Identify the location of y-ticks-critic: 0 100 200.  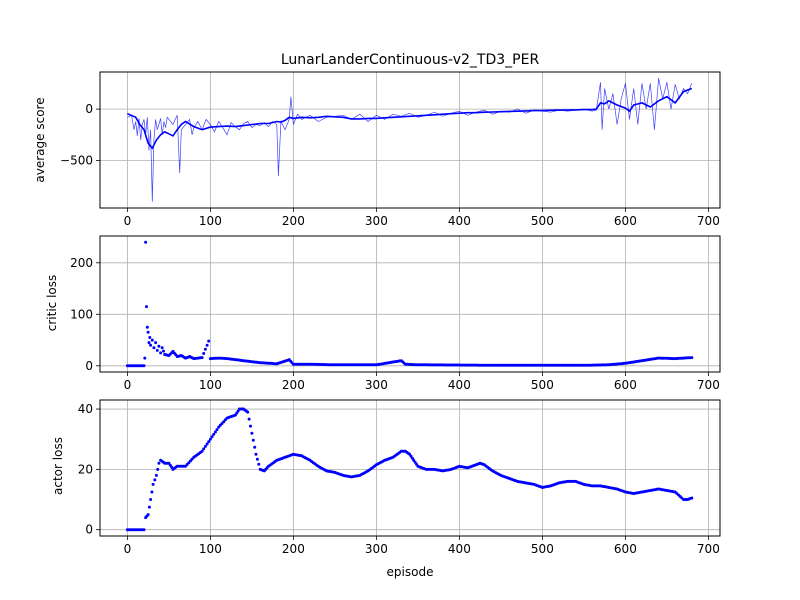
(85, 314).